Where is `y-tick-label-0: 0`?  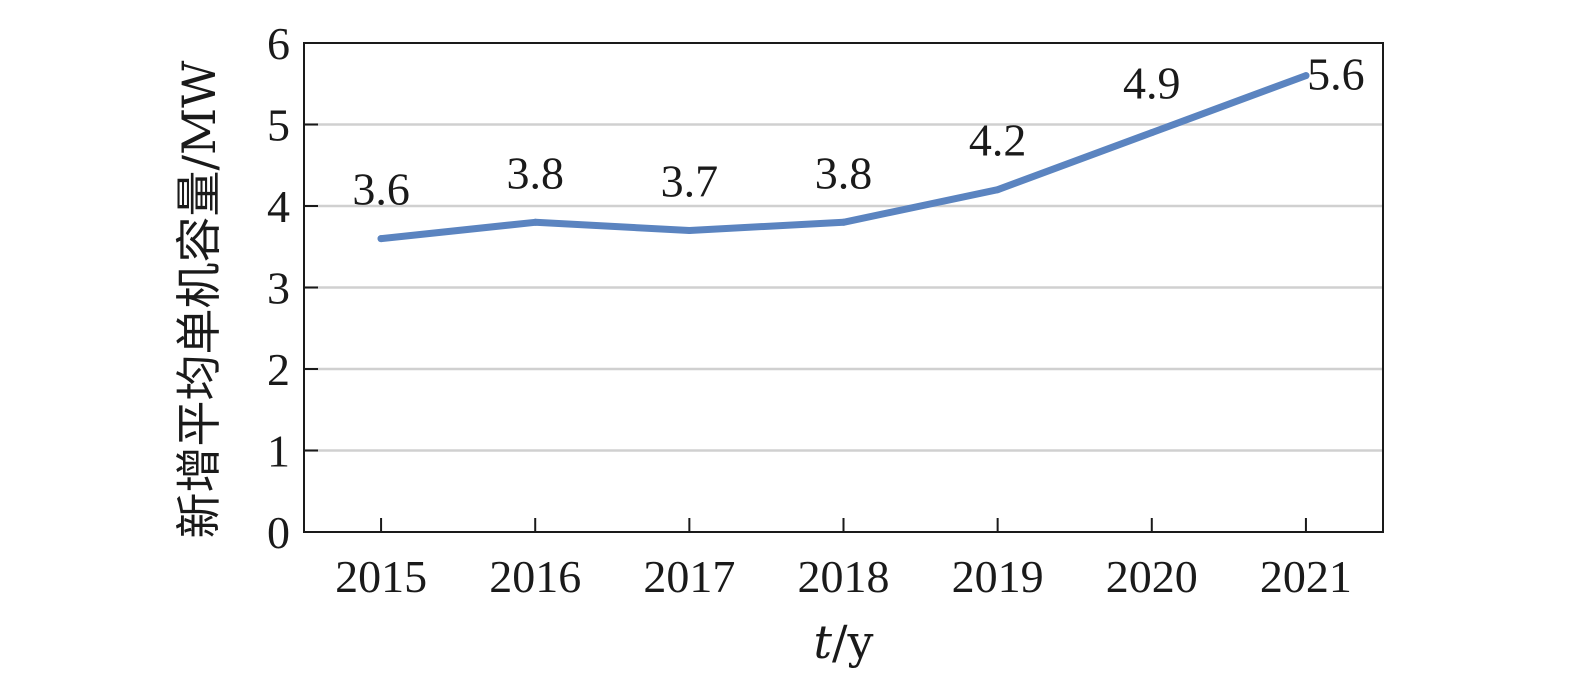 y-tick-label-0: 0 is located at coordinates (278, 532).